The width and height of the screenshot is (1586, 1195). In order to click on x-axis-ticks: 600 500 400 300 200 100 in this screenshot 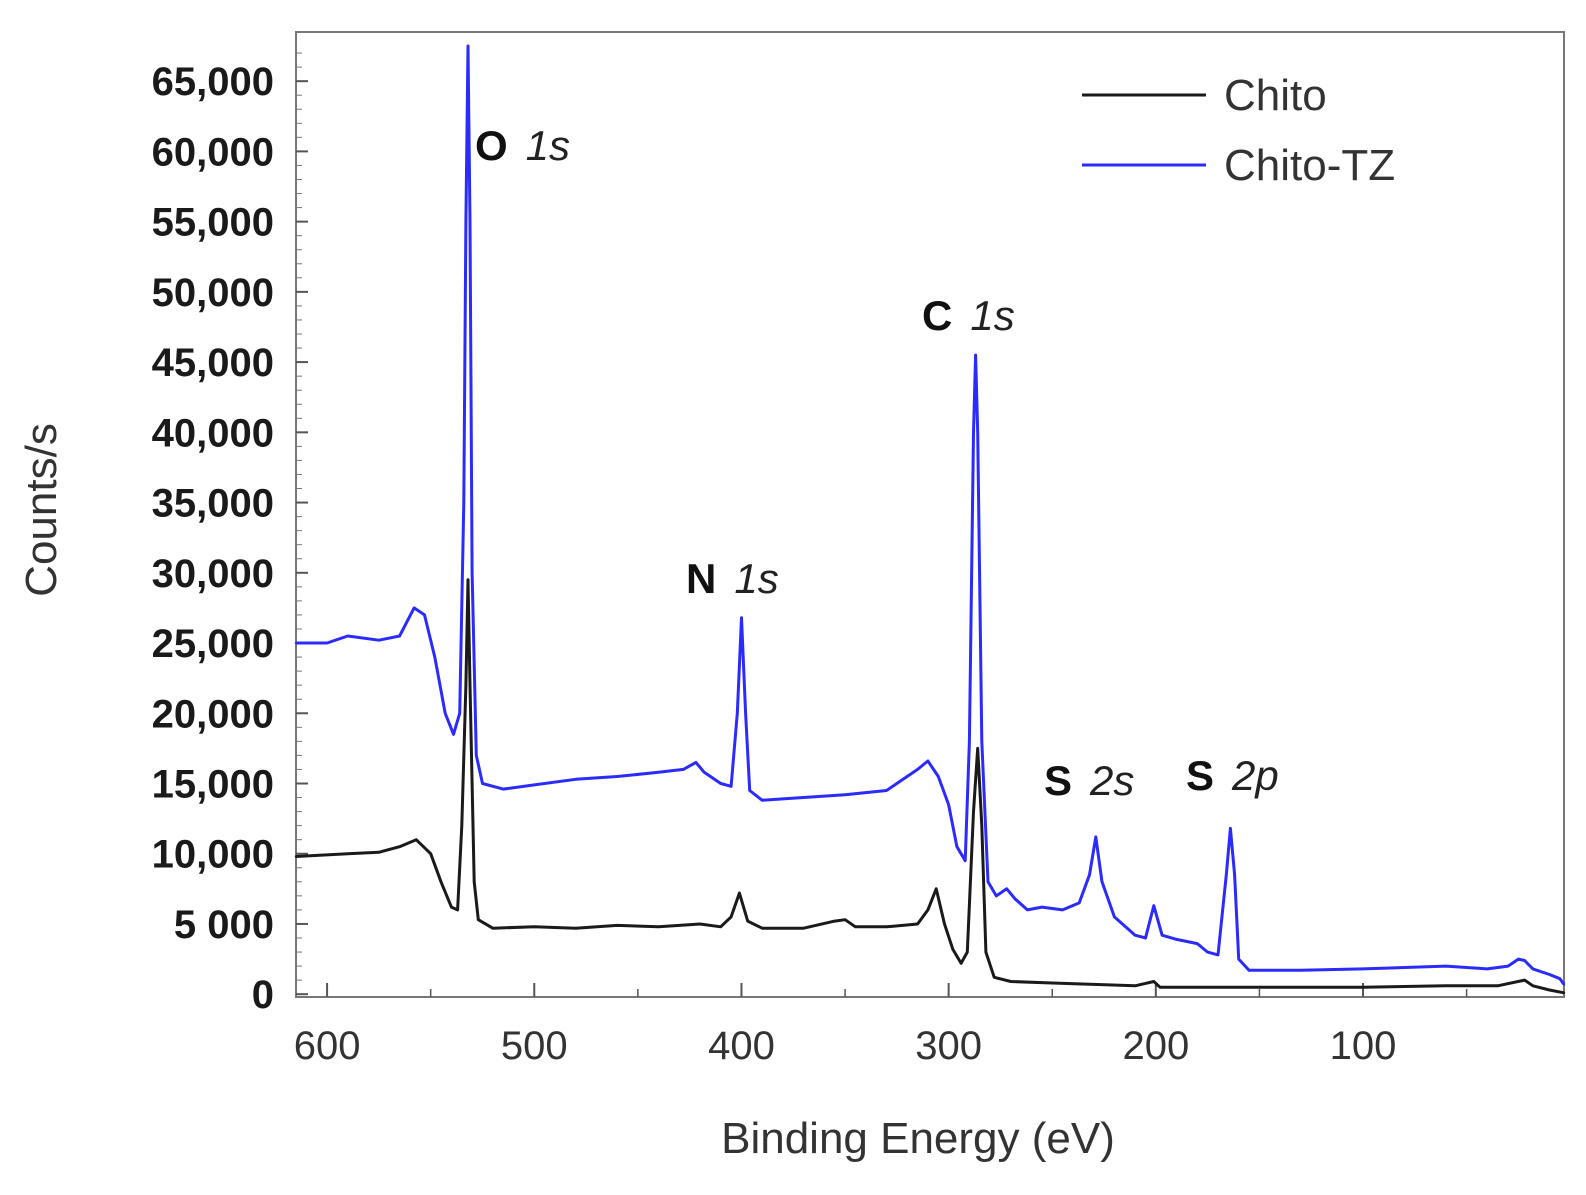, I will do `click(881, 1025)`.